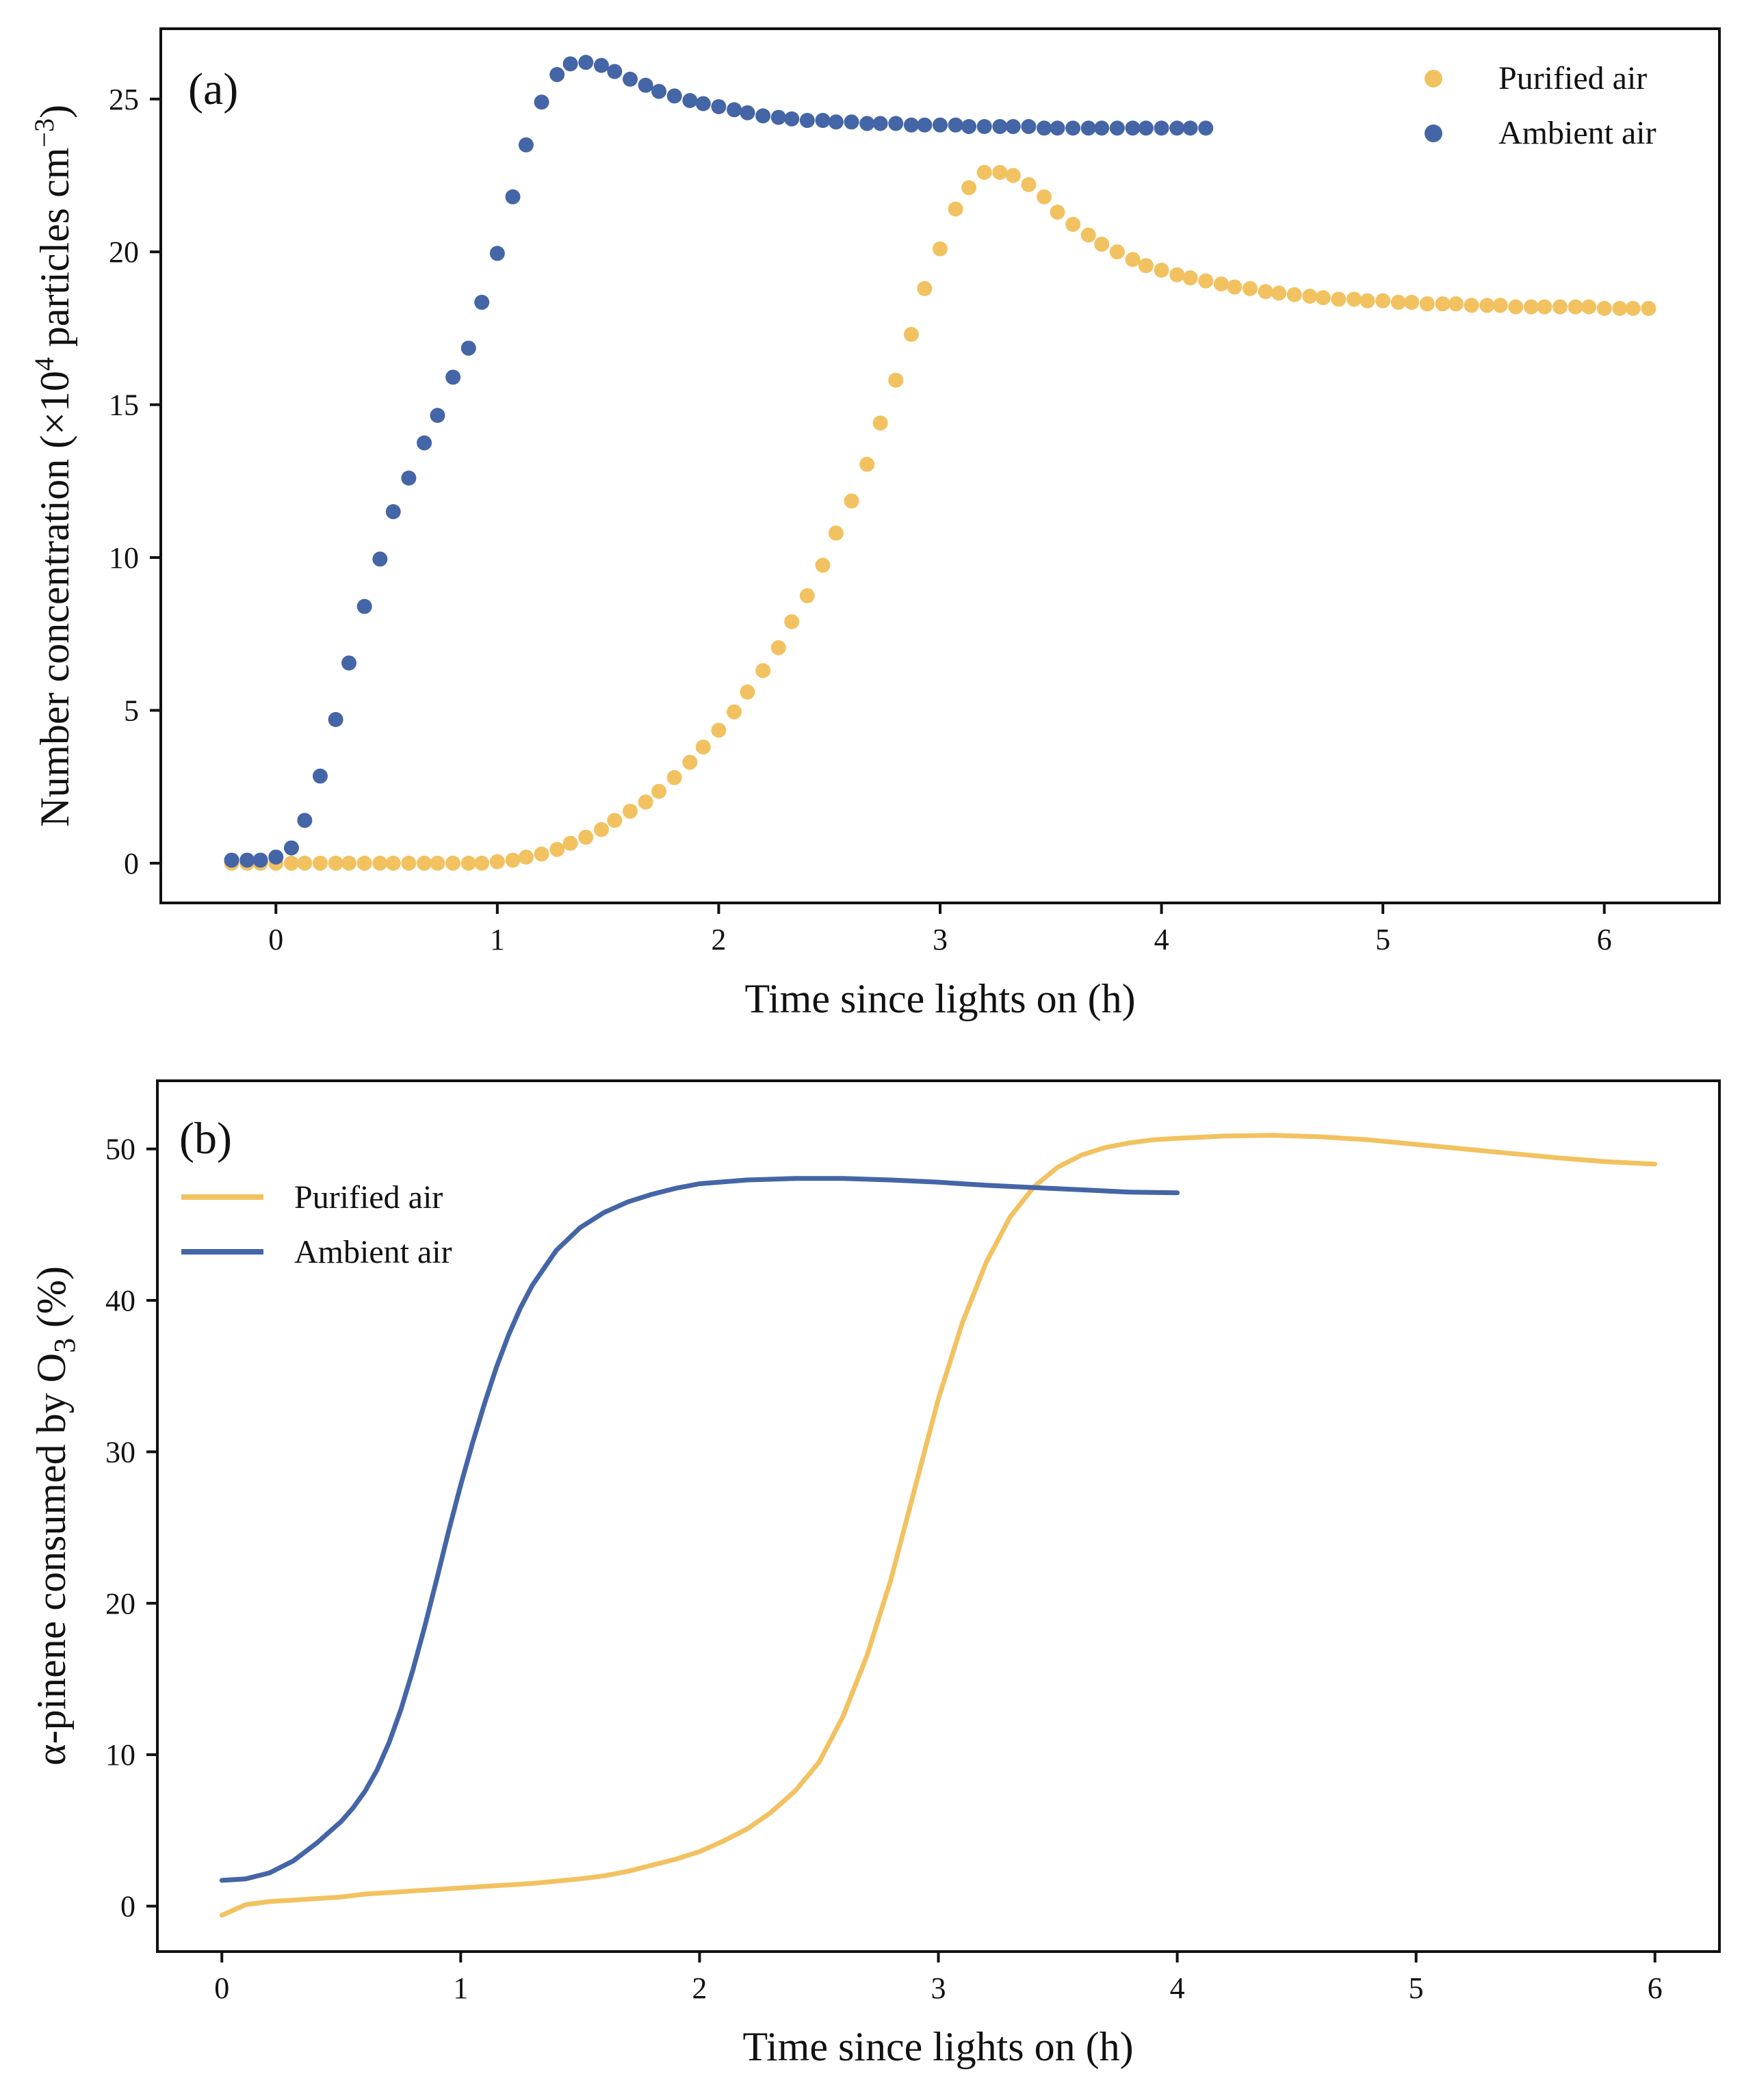 The height and width of the screenshot is (2100, 1742). What do you see at coordinates (124, 99) in the screenshot?
I see `ytick-label: 25` at bounding box center [124, 99].